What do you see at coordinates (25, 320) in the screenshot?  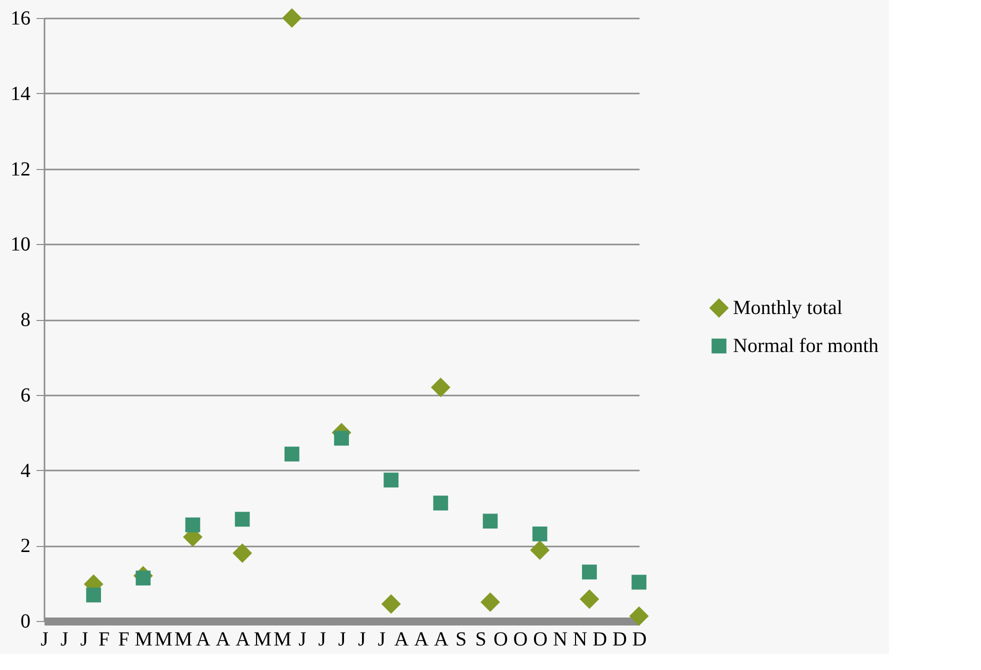 I see `y-tick-label: 8` at bounding box center [25, 320].